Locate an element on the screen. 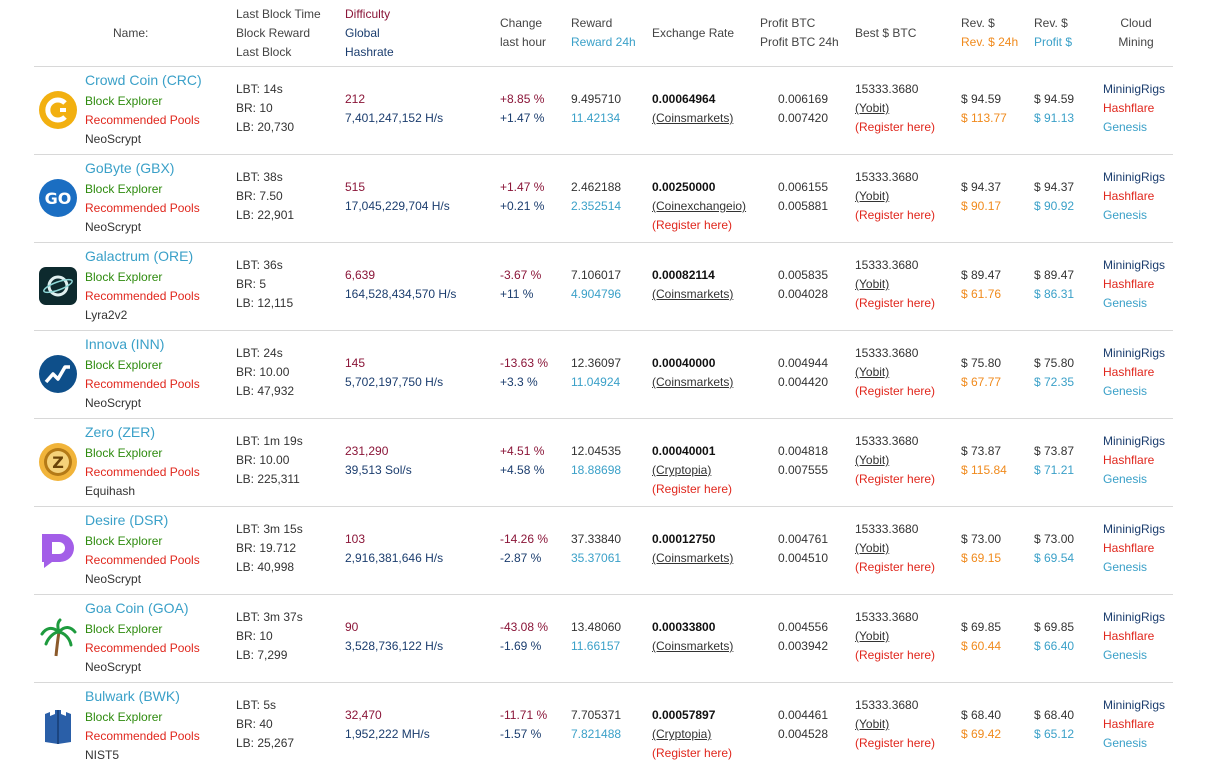 The width and height of the screenshot is (1207, 770). header-mining: Mining is located at coordinates (1136, 42).